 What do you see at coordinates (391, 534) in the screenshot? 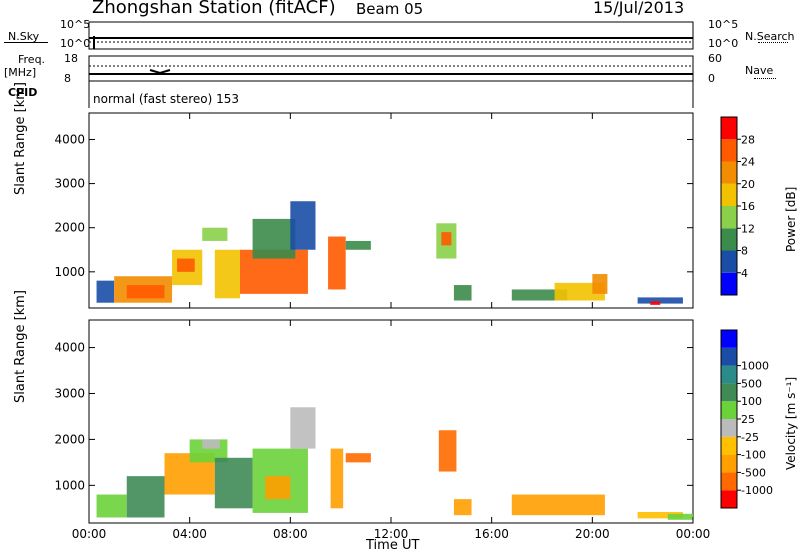
I see `x-tick-label: 12:00` at bounding box center [391, 534].